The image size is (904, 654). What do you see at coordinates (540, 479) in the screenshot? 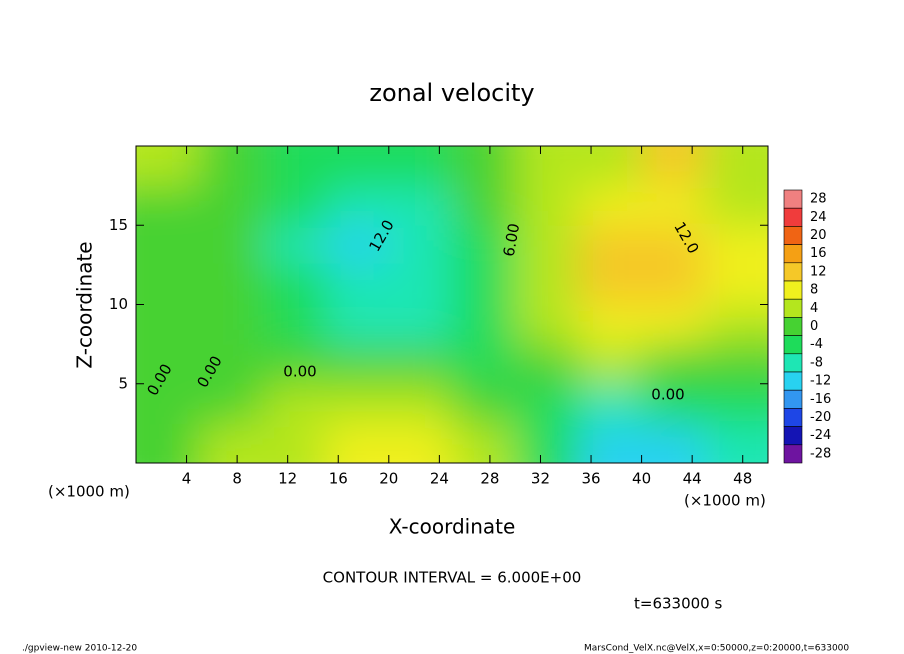
I see `x-tick-label: 32` at bounding box center [540, 479].